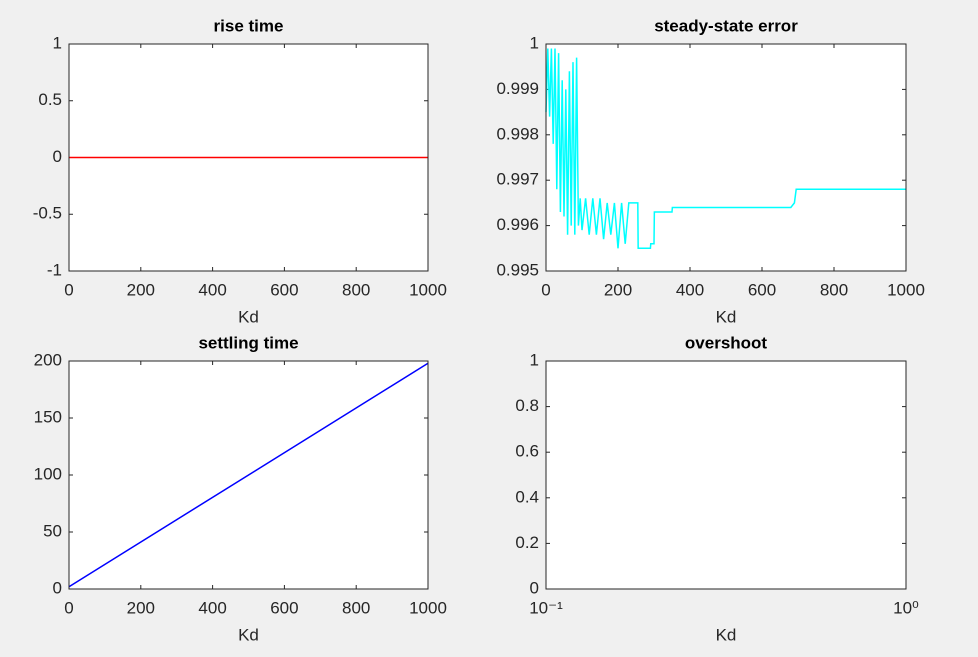 This screenshot has height=657, width=978. What do you see at coordinates (48, 473) in the screenshot?
I see `y-tick-label: 100` at bounding box center [48, 473].